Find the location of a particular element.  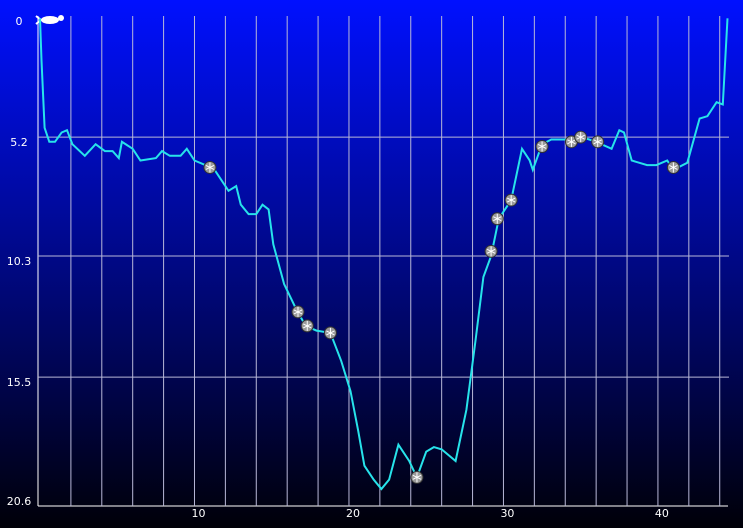

x-tick-label: 30 is located at coordinates (507, 513).